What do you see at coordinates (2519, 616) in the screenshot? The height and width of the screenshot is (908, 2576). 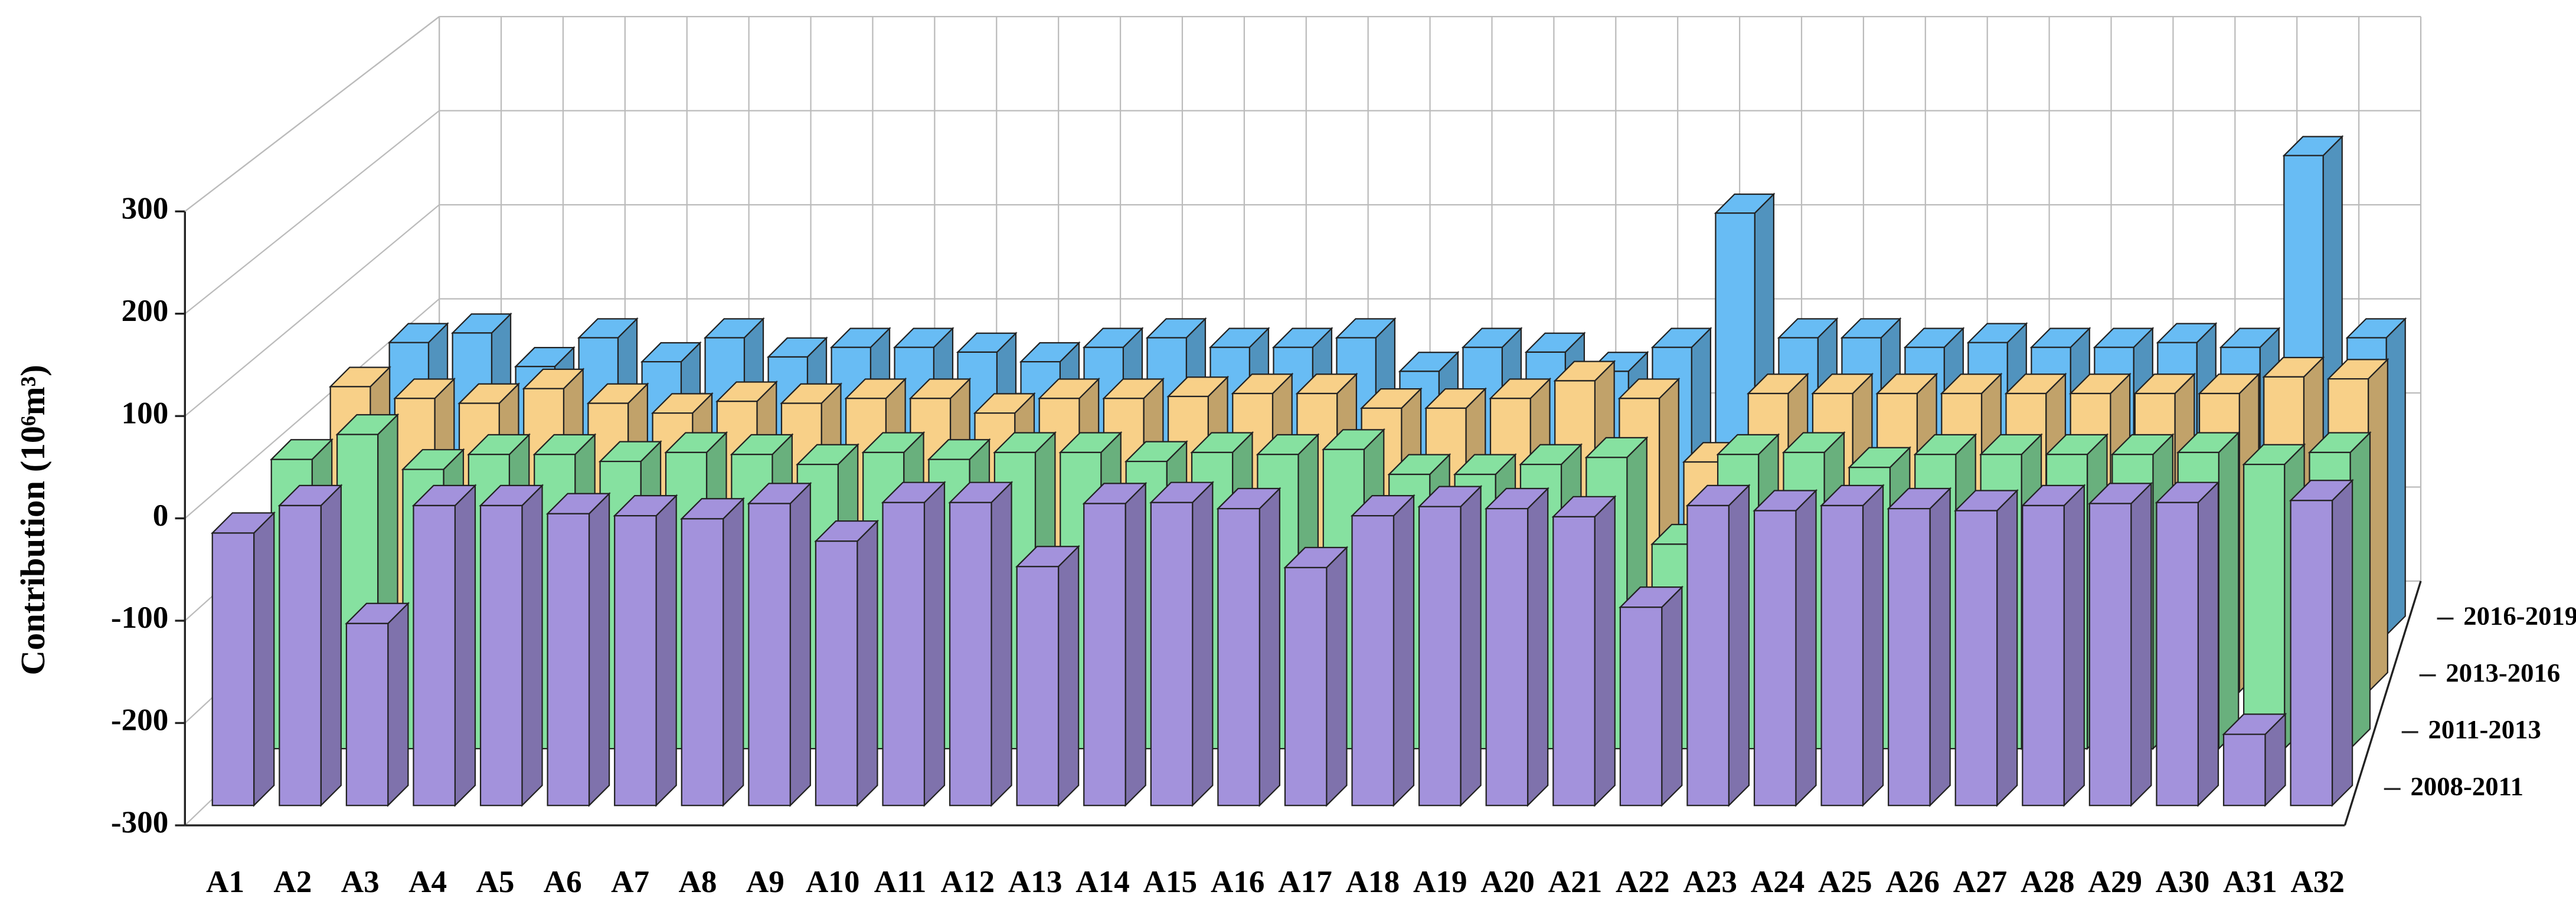 I see `legend-label: 2016-2019` at bounding box center [2519, 616].